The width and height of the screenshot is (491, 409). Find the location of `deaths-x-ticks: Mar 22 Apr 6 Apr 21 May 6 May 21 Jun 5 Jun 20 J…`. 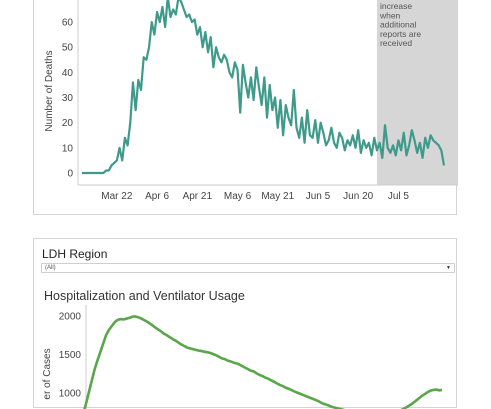

deaths-x-ticks: Mar 22 Apr 6 Apr 21 May 6 May 21 Jun 5 Jun 20 J… is located at coordinates (255, 196).